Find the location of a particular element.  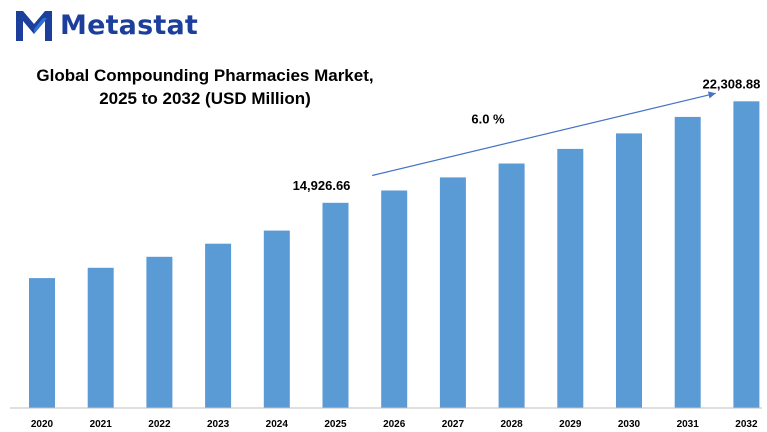

chart-title-line-2: 2025 to 2032 (USD Million) is located at coordinates (205, 98).